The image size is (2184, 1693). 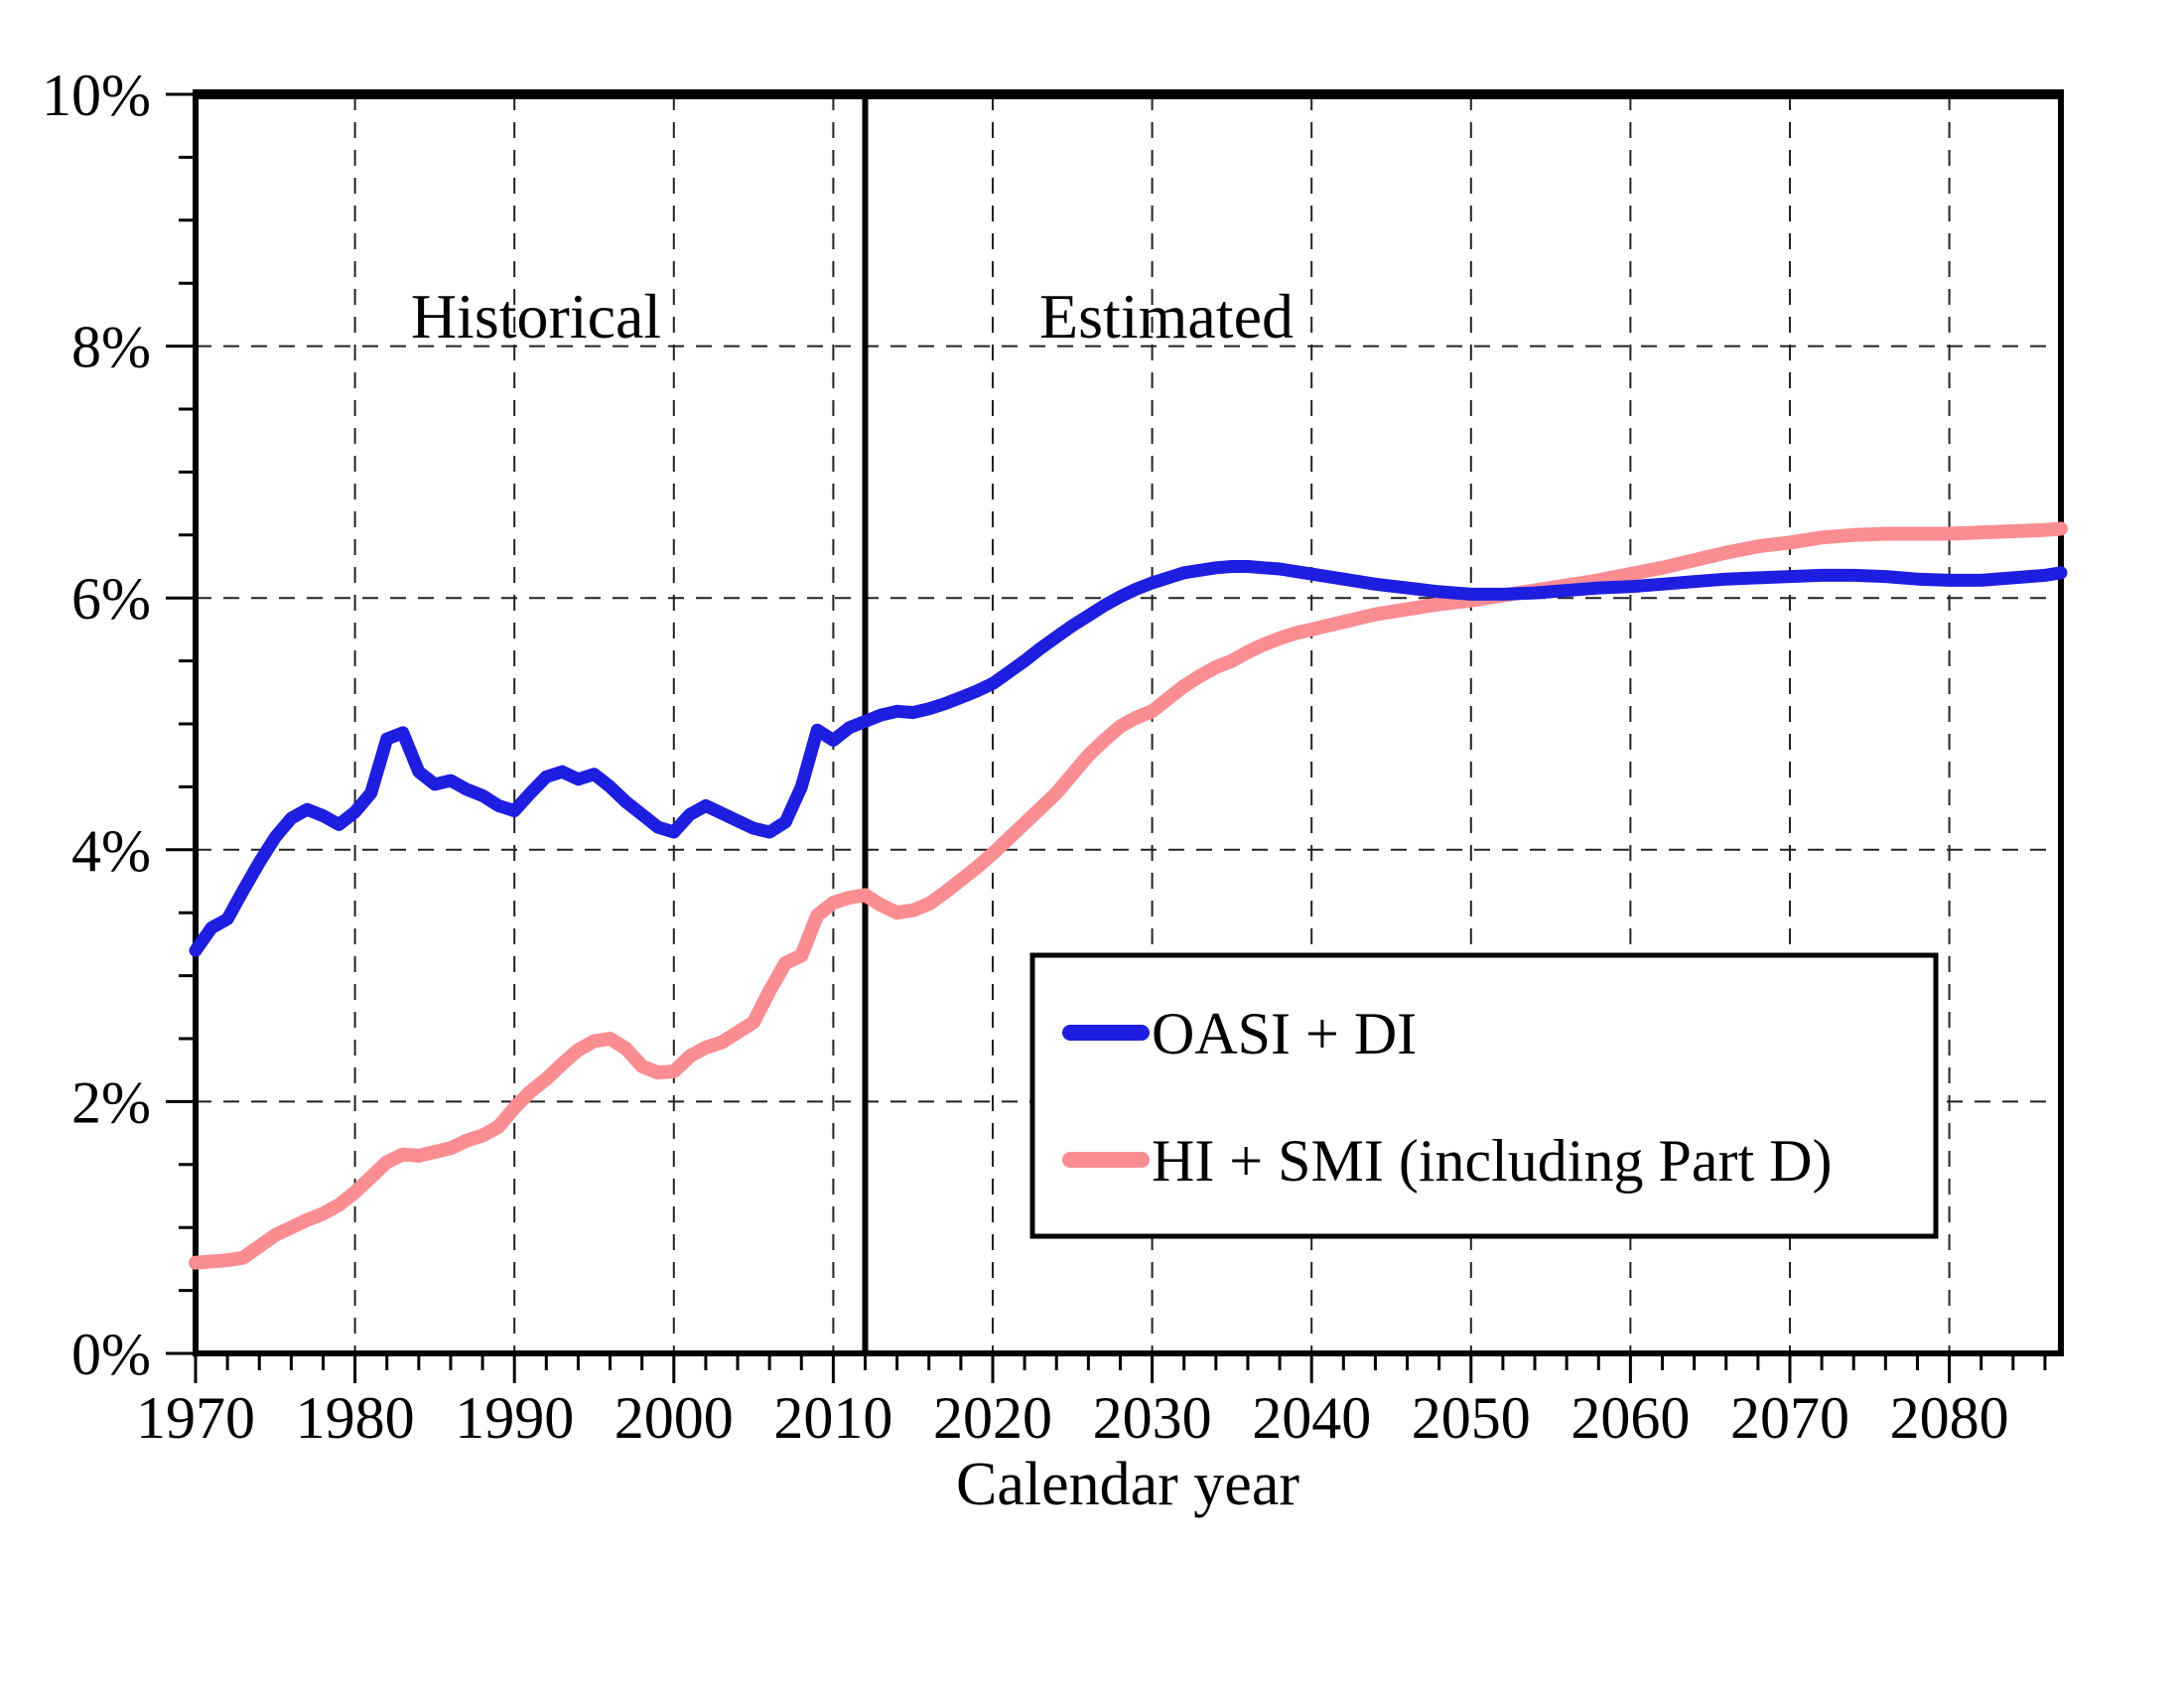 What do you see at coordinates (195, 1418) in the screenshot?
I see `x-tick-label: 1970` at bounding box center [195, 1418].